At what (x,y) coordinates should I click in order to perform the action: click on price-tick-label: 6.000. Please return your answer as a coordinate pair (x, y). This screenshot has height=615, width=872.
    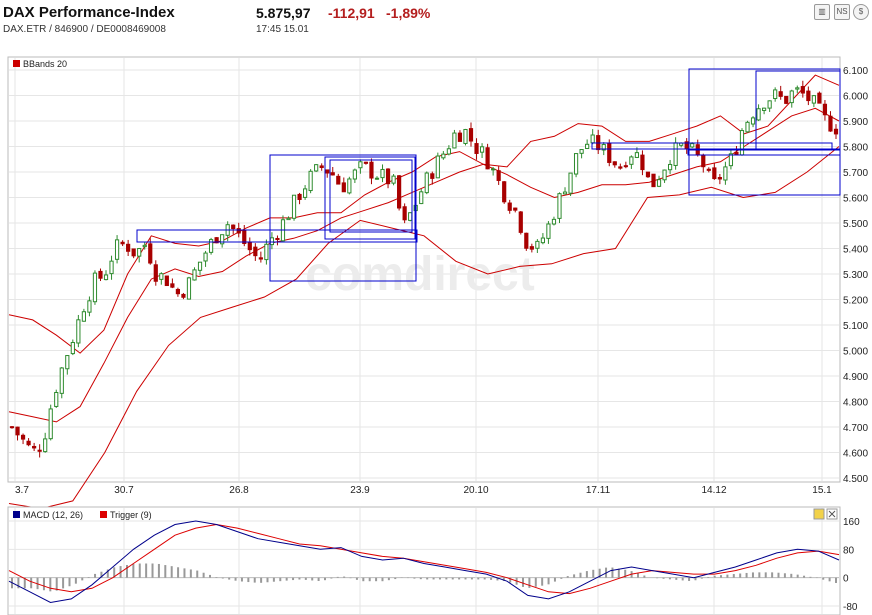
    Looking at the image, I should click on (855, 97).